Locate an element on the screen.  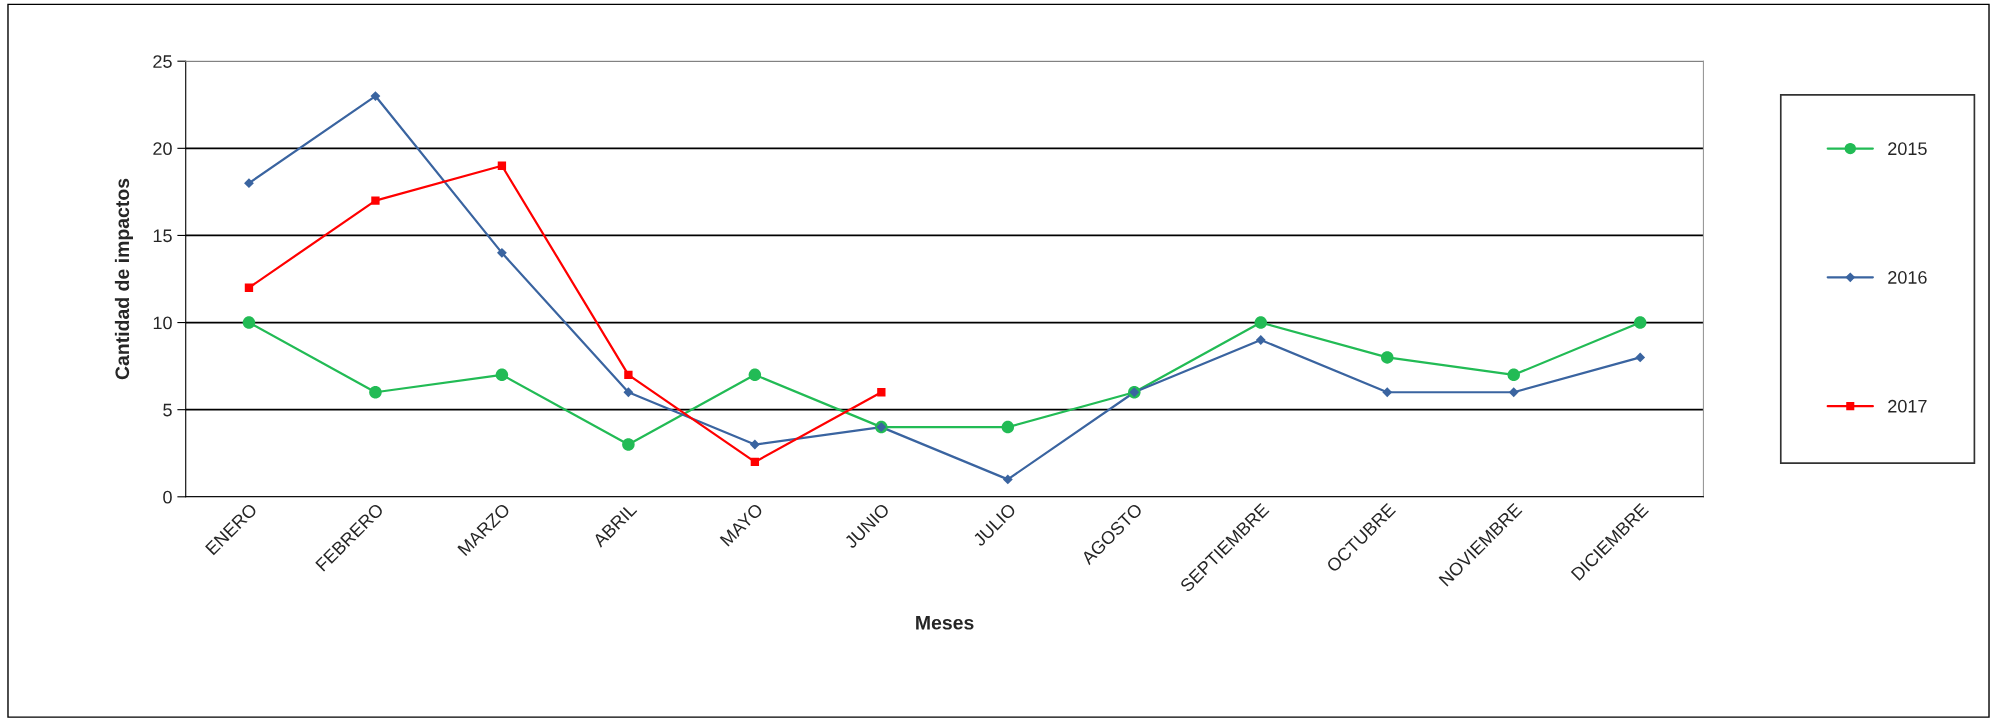
legend-label: 2016 is located at coordinates (1907, 277).